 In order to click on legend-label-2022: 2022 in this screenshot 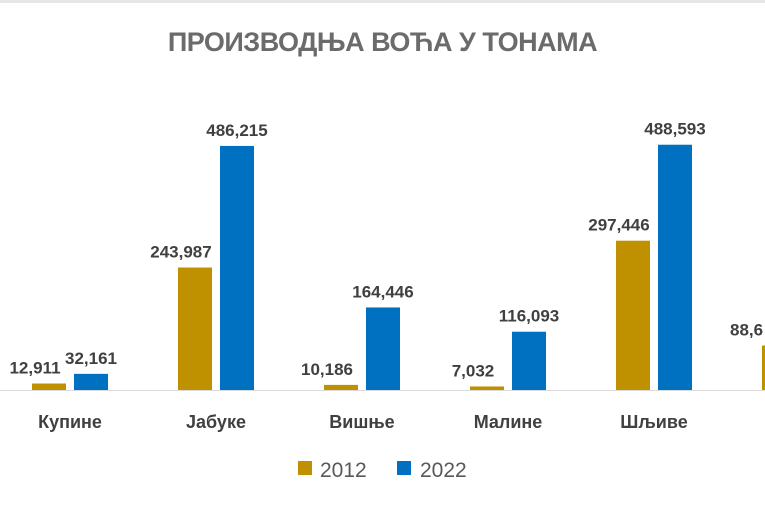, I will do `click(443, 470)`.